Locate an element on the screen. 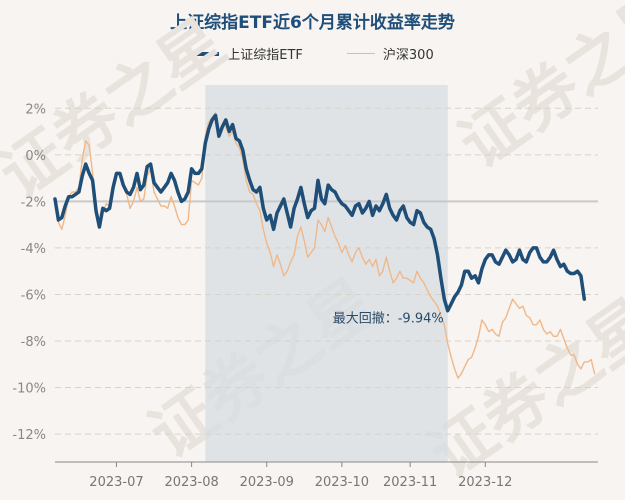  legend: 上证综指ETF 沪深300 is located at coordinates (312, 53).